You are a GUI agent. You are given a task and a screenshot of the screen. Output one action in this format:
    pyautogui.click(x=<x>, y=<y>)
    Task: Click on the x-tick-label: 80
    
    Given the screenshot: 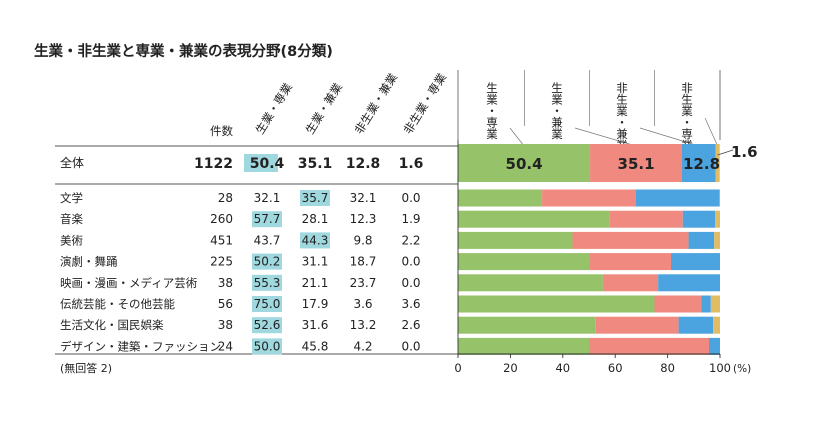 What is the action you would take?
    pyautogui.click(x=667, y=368)
    